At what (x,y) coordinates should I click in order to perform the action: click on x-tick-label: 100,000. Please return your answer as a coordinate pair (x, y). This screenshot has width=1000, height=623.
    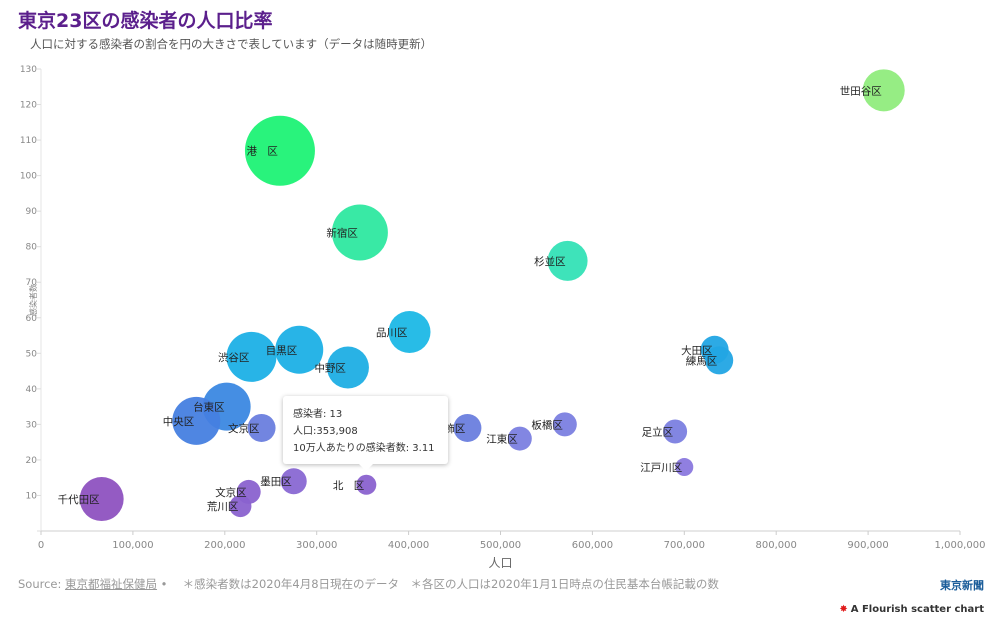
    Looking at the image, I should click on (132, 545).